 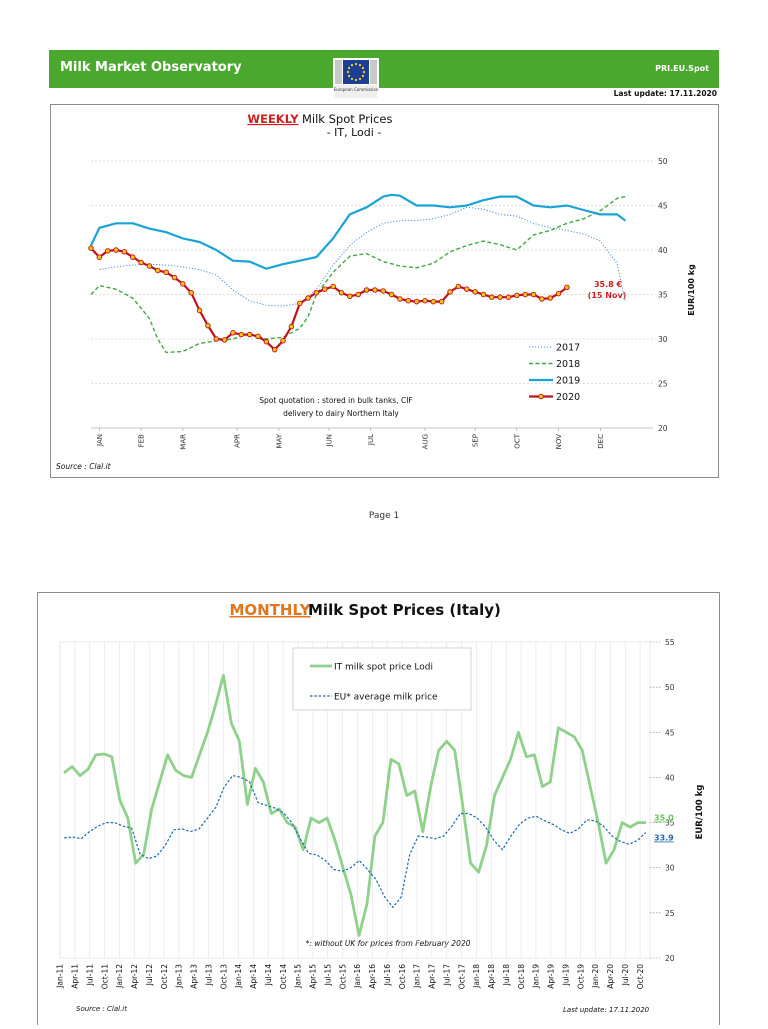 What do you see at coordinates (608, 284) in the screenshot?
I see `weekly-end-annotation-value: 35.8 €` at bounding box center [608, 284].